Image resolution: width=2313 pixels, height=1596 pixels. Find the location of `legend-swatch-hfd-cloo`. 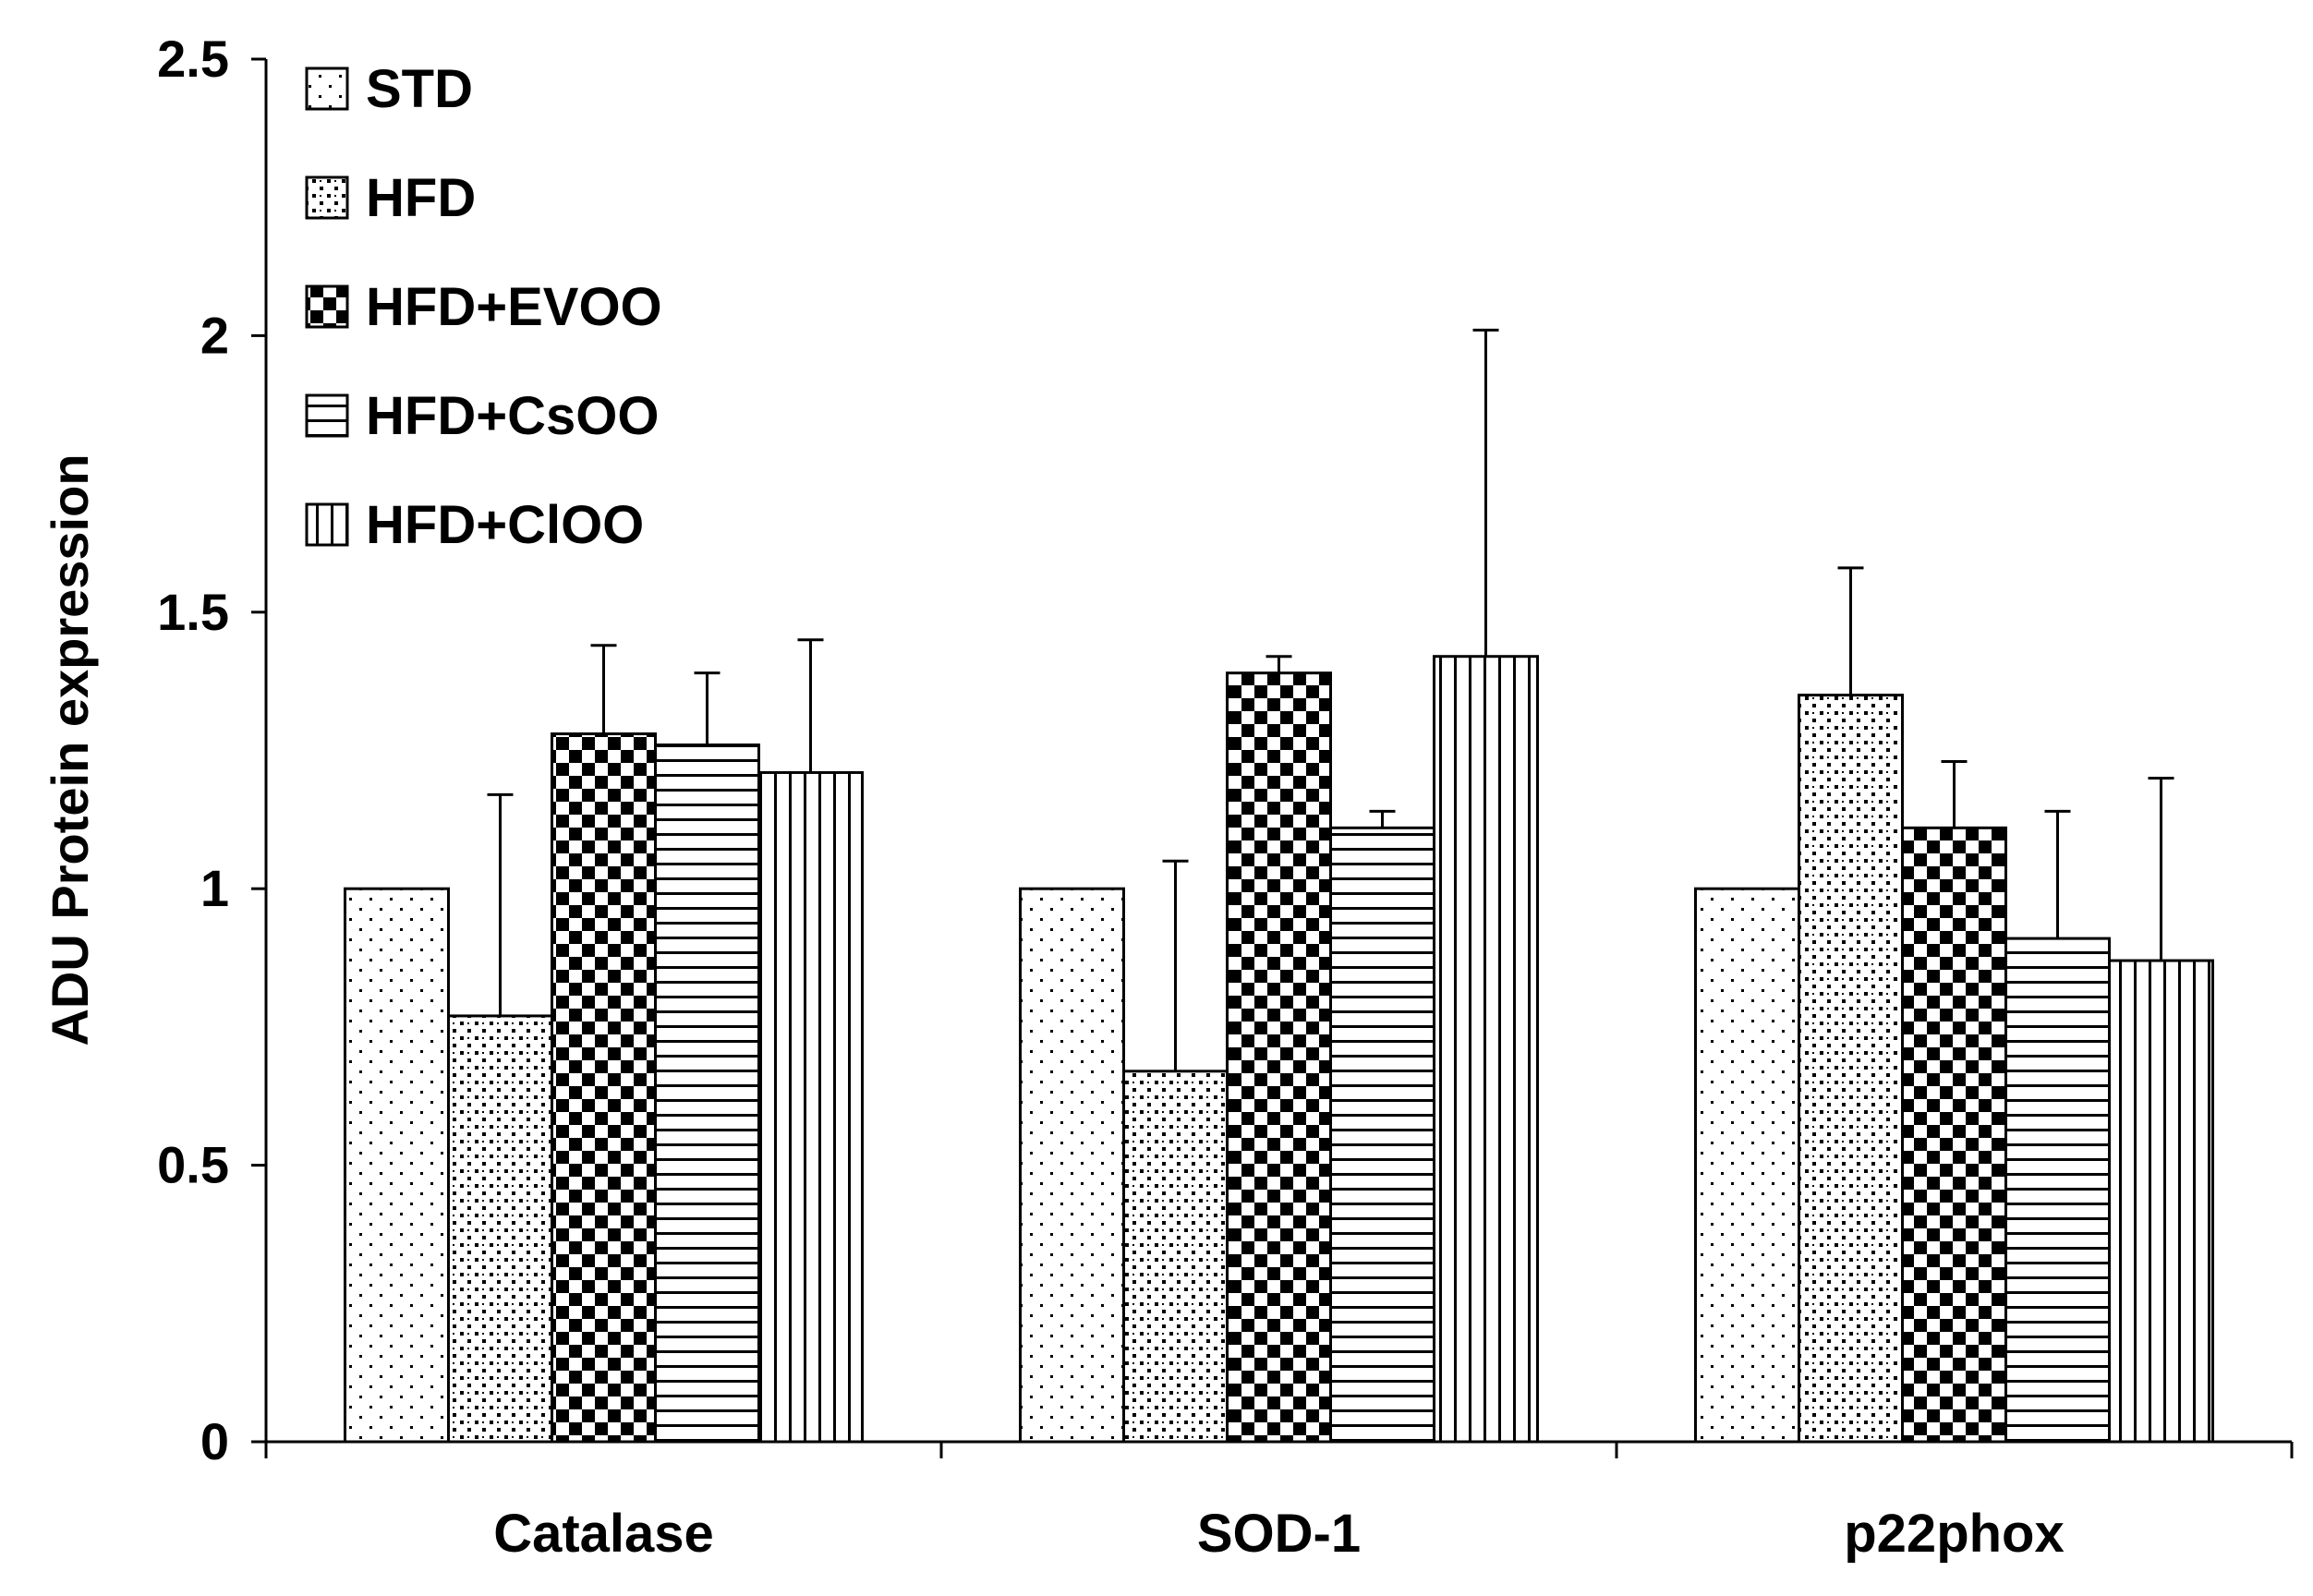

legend-swatch-hfd-cloo is located at coordinates (327, 524).